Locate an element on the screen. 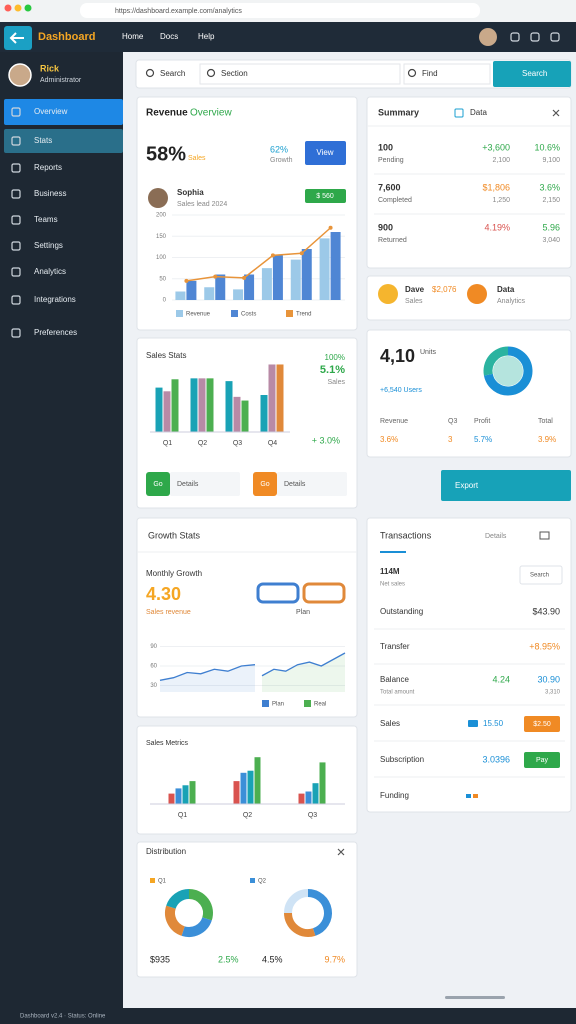 The width and height of the screenshot is (576, 1024). tab: Details is located at coordinates (496, 536).